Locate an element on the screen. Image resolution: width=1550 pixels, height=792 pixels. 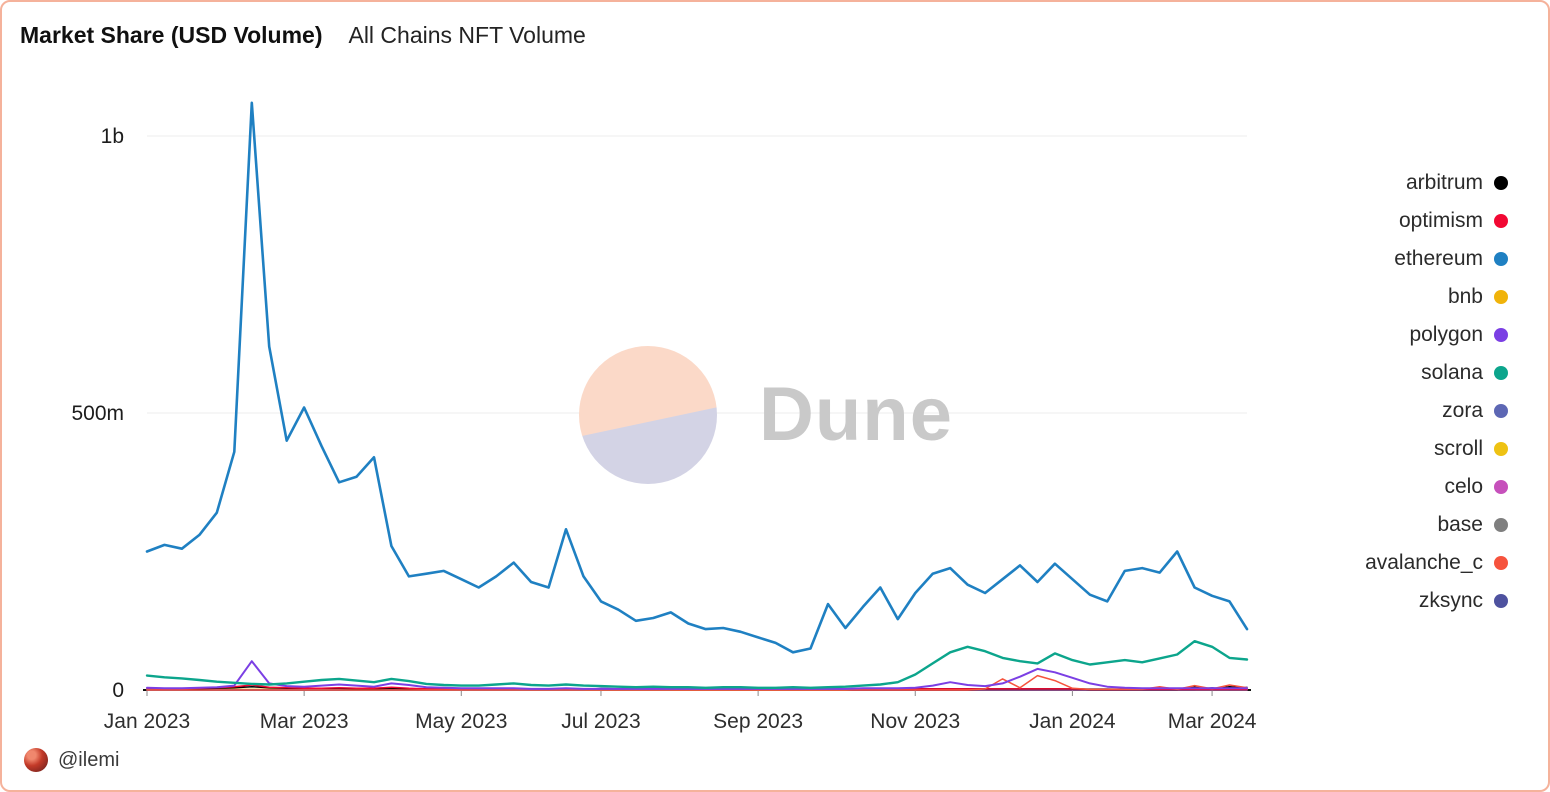
legend-item-zksync: zksync is located at coordinates (1463, 600).